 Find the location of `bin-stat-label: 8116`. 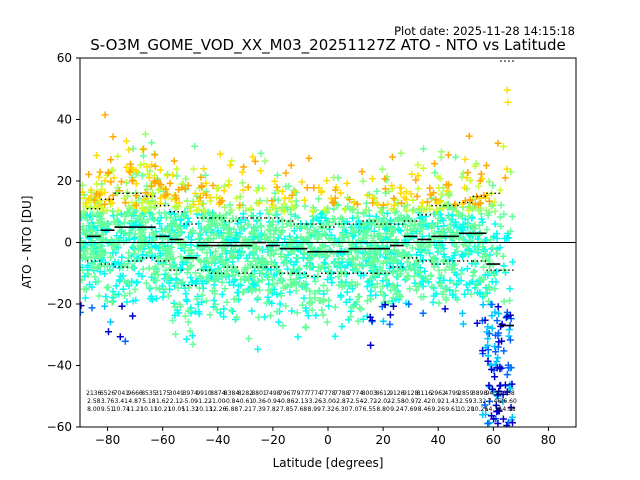

bin-stat-label: 8116 is located at coordinates (424, 393).